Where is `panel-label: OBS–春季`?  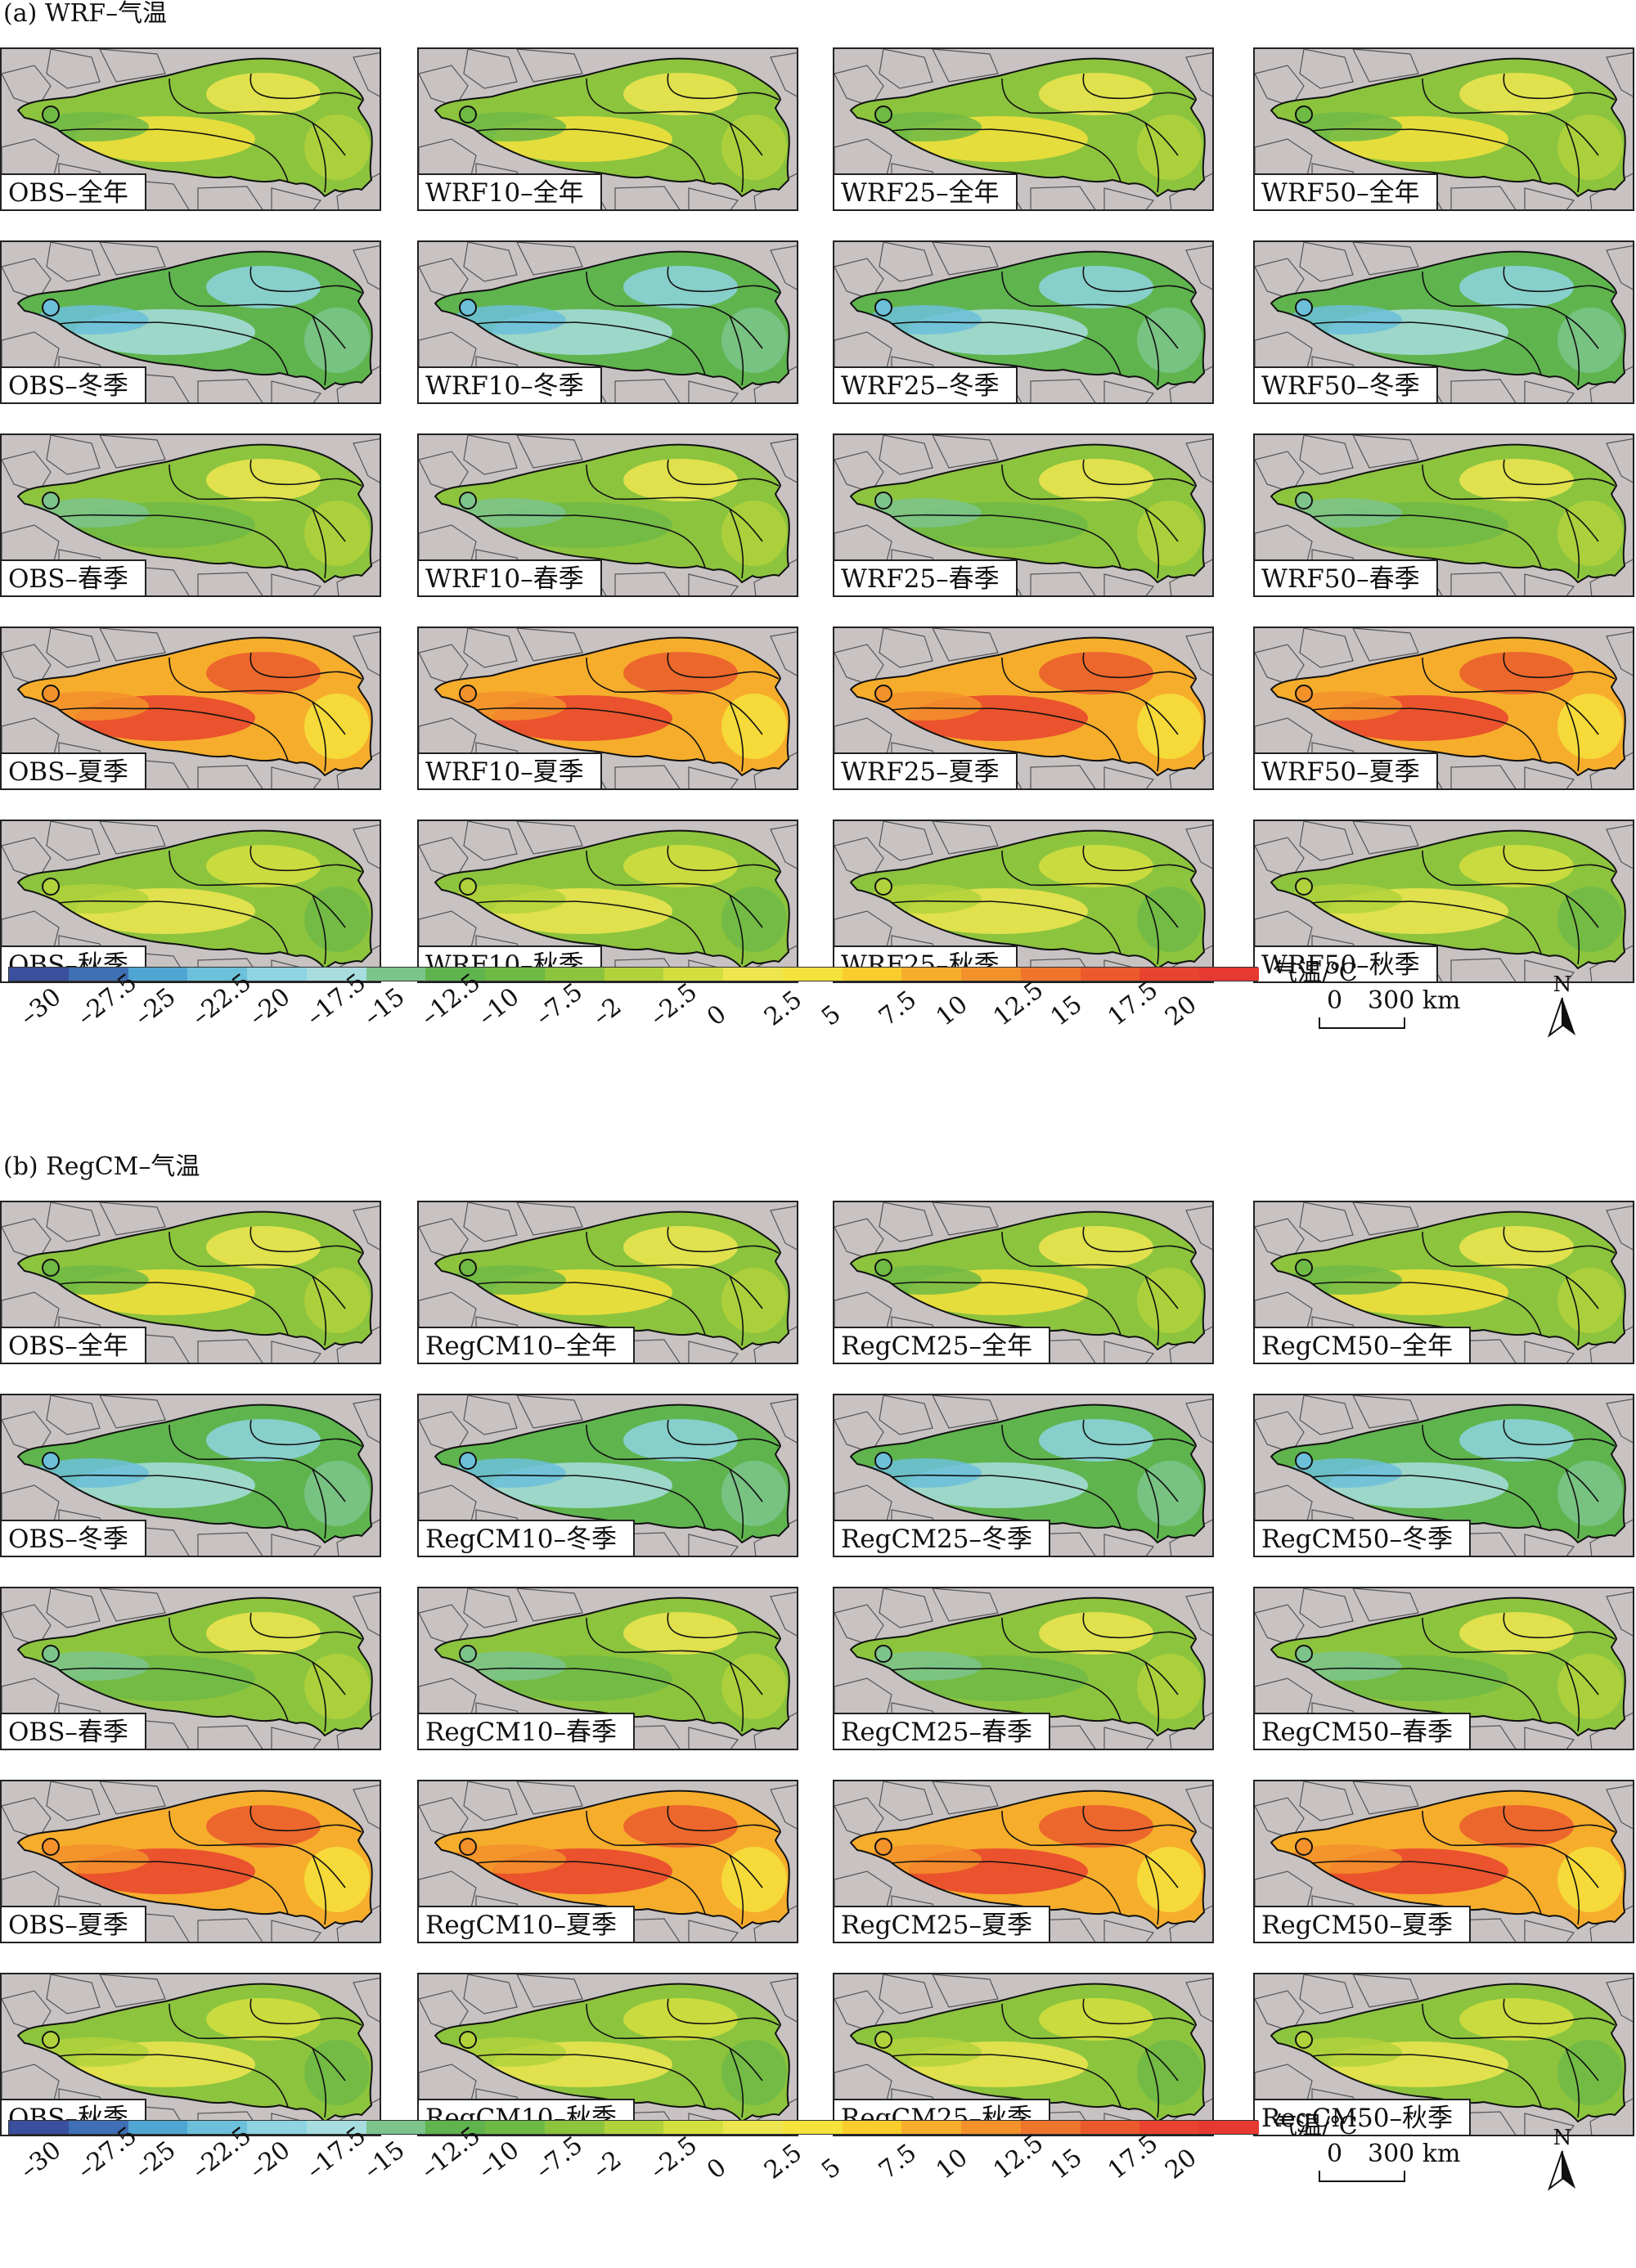
panel-label: OBS–春季 is located at coordinates (74, 1731).